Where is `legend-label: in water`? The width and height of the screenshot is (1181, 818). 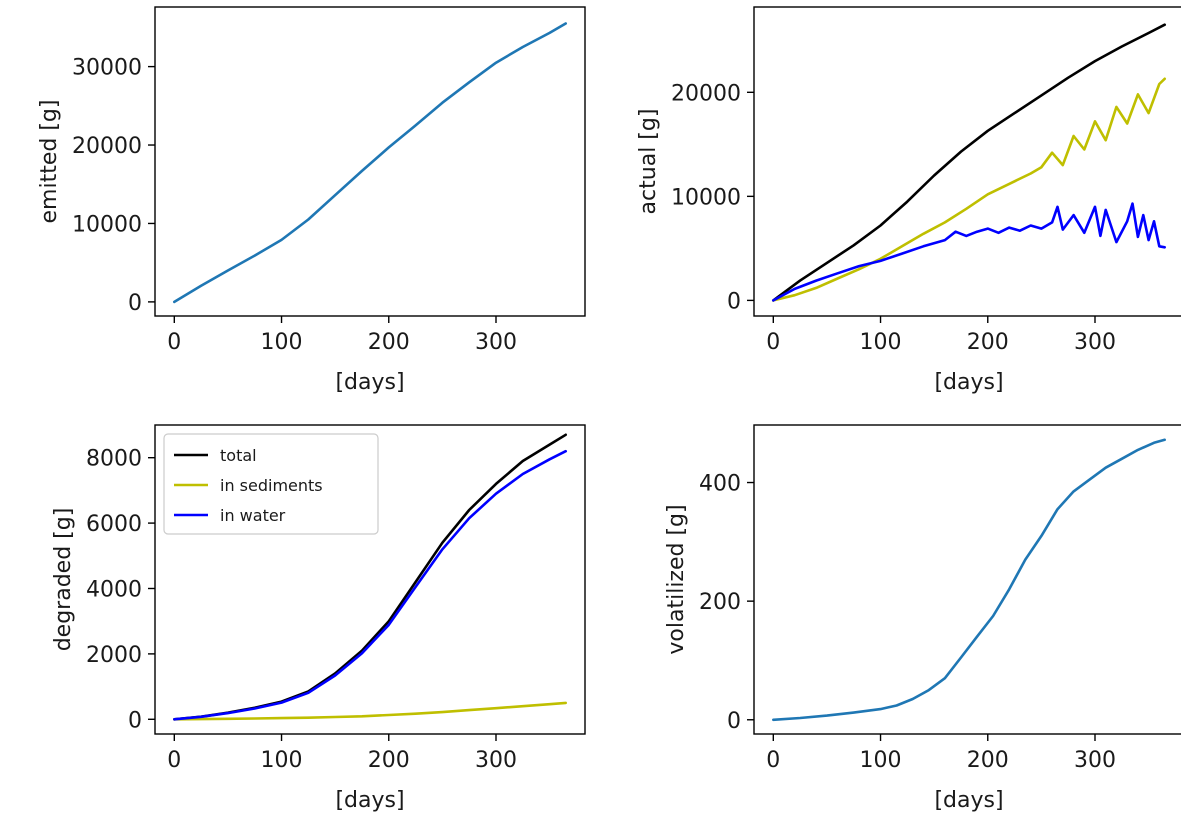 legend-label: in water is located at coordinates (253, 515).